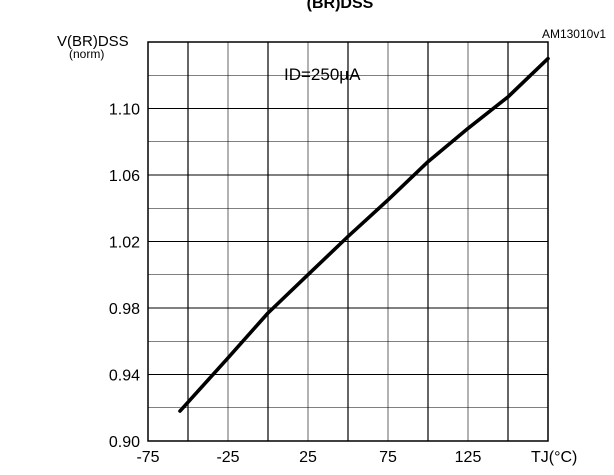 Image resolution: width=614 pixels, height=475 pixels. I want to click on x-tick-labels: -75 -25 25 75 125, so click(308, 457).